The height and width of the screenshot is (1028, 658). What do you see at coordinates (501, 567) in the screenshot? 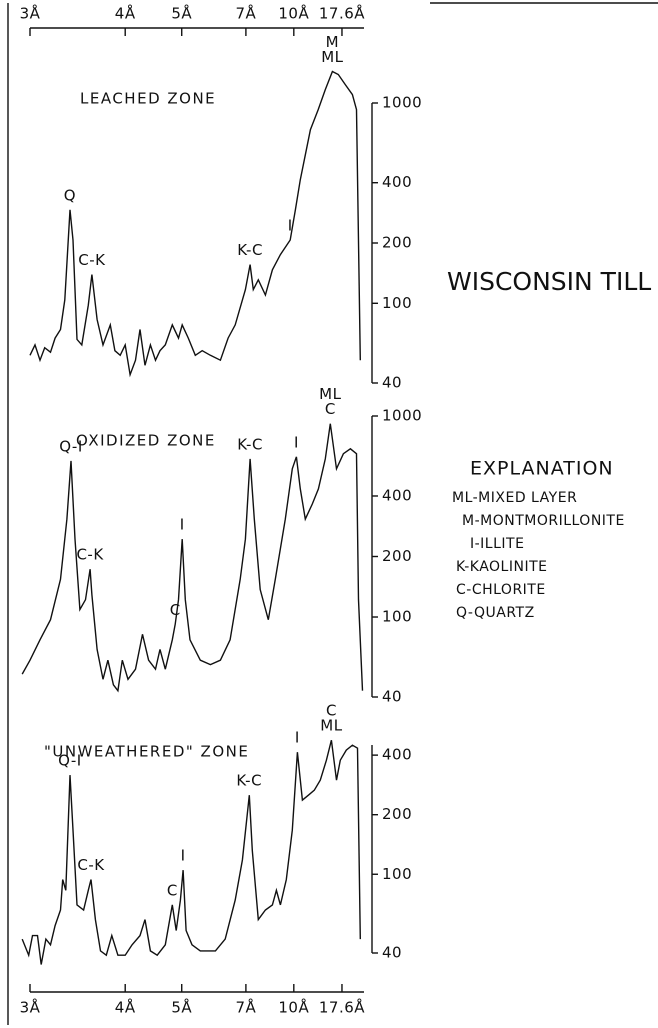
I see `explanation-item: K-KAOLINITE` at bounding box center [501, 567].